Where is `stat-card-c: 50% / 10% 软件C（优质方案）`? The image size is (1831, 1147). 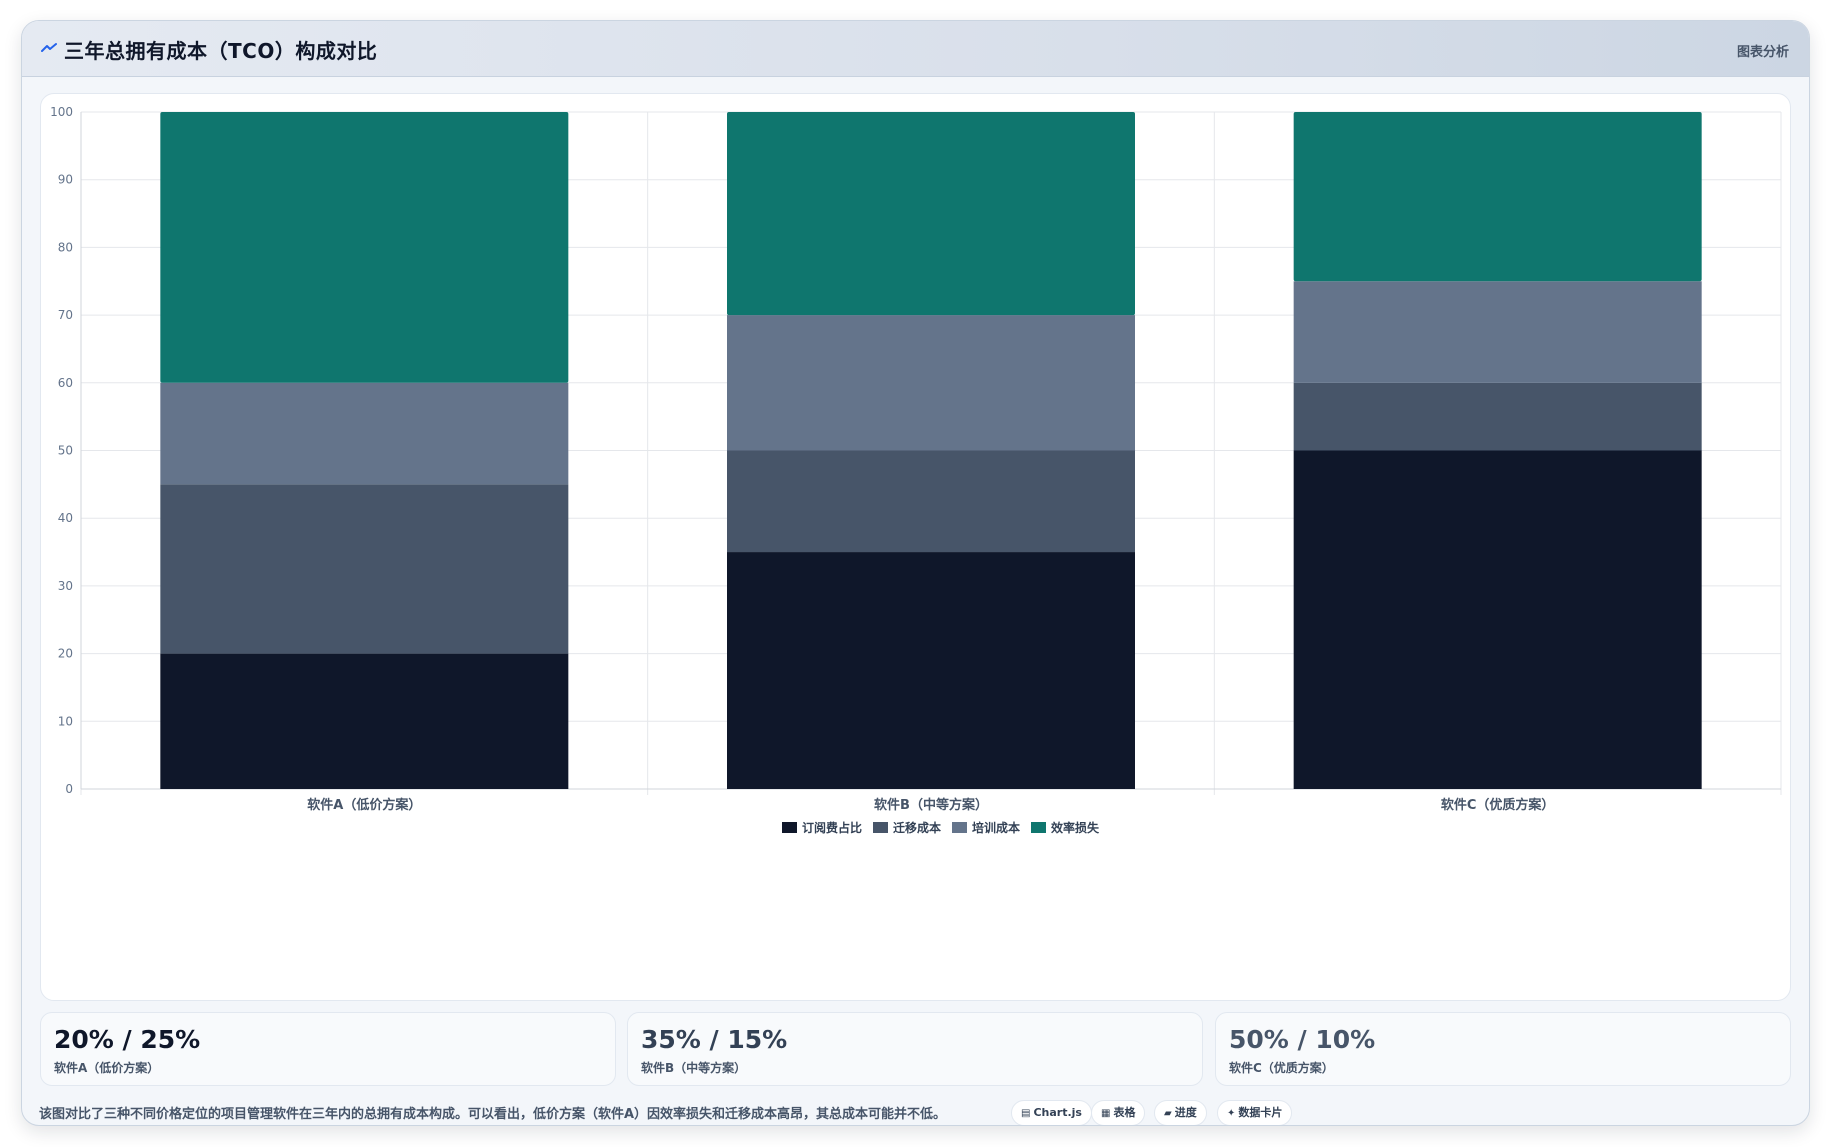 stat-card-c: 50% / 10% 软件C（优质方案） is located at coordinates (1503, 1049).